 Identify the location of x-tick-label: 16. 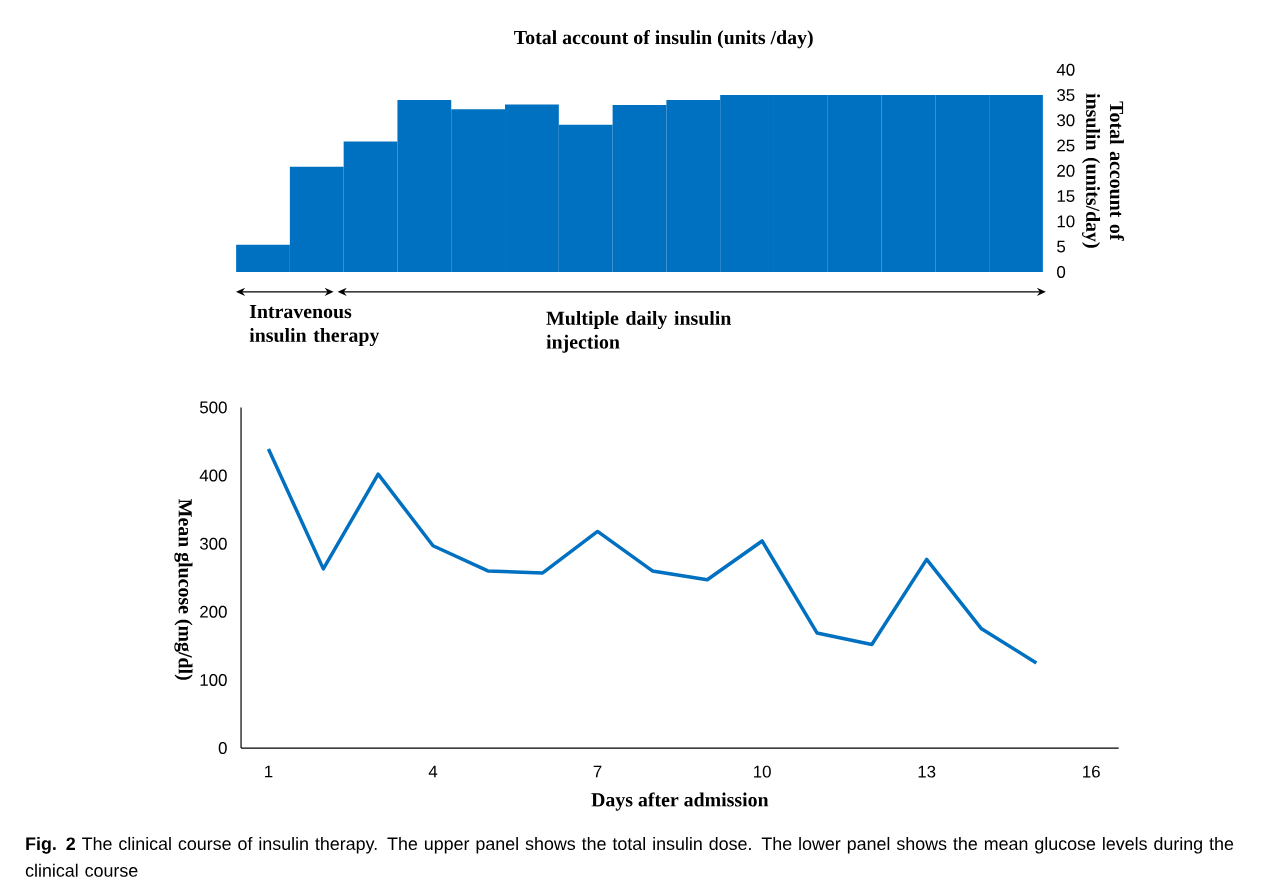
(1091, 771).